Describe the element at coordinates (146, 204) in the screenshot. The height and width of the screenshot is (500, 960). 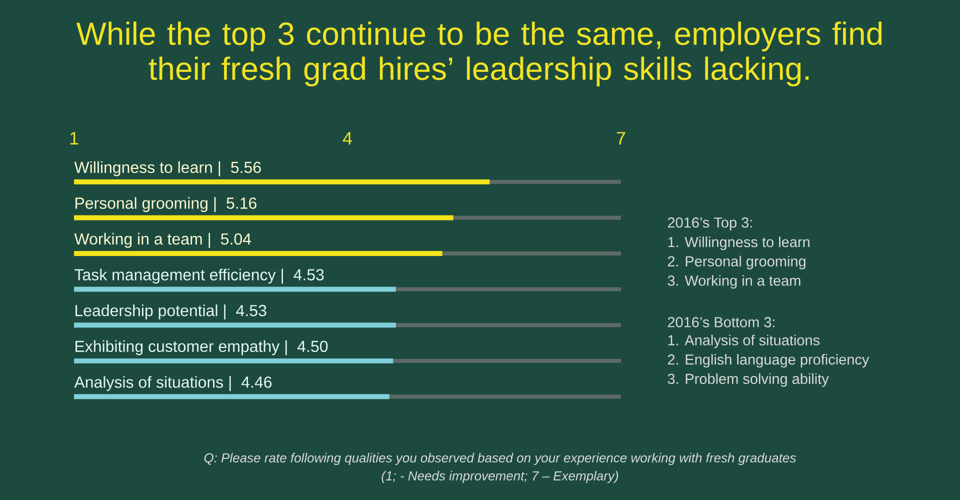
I see `y-tick-label: Personal grooming |` at that location.